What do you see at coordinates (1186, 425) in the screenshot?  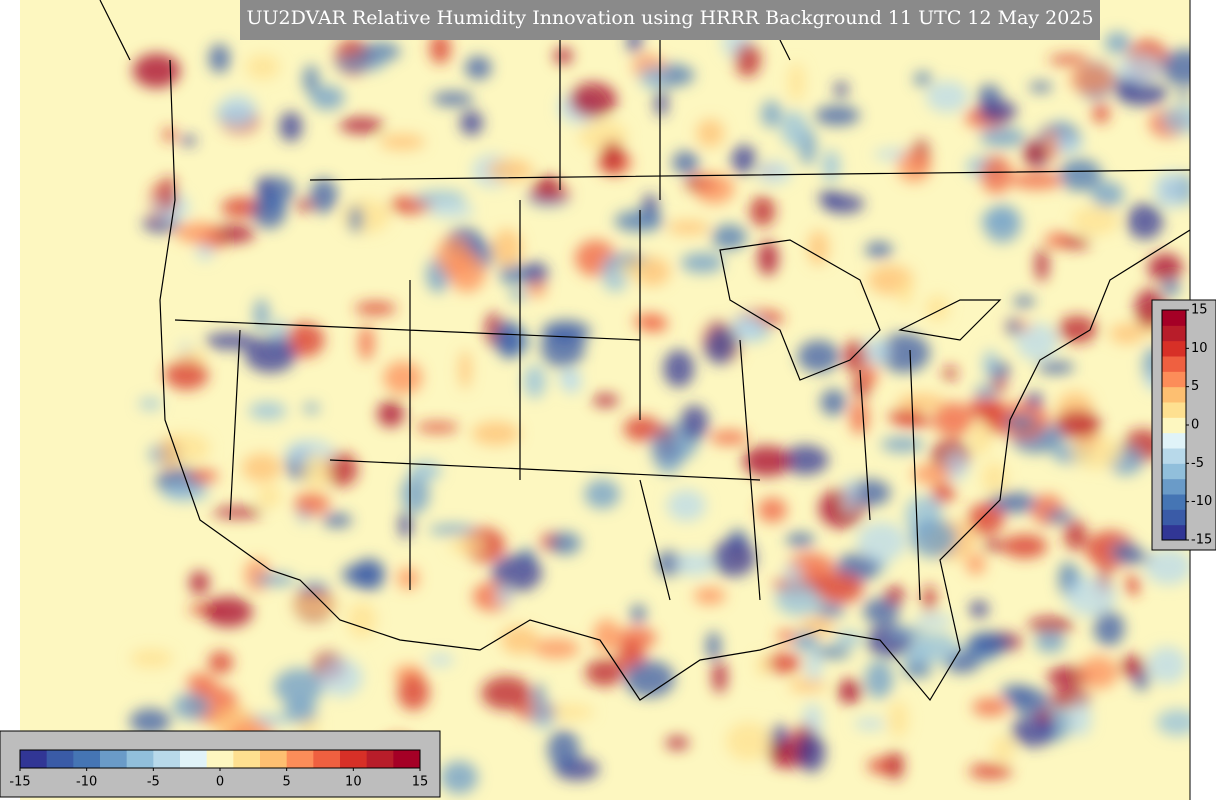 I see `vertical-colorbar: -15 -10 -5 0 5 10 15` at bounding box center [1186, 425].